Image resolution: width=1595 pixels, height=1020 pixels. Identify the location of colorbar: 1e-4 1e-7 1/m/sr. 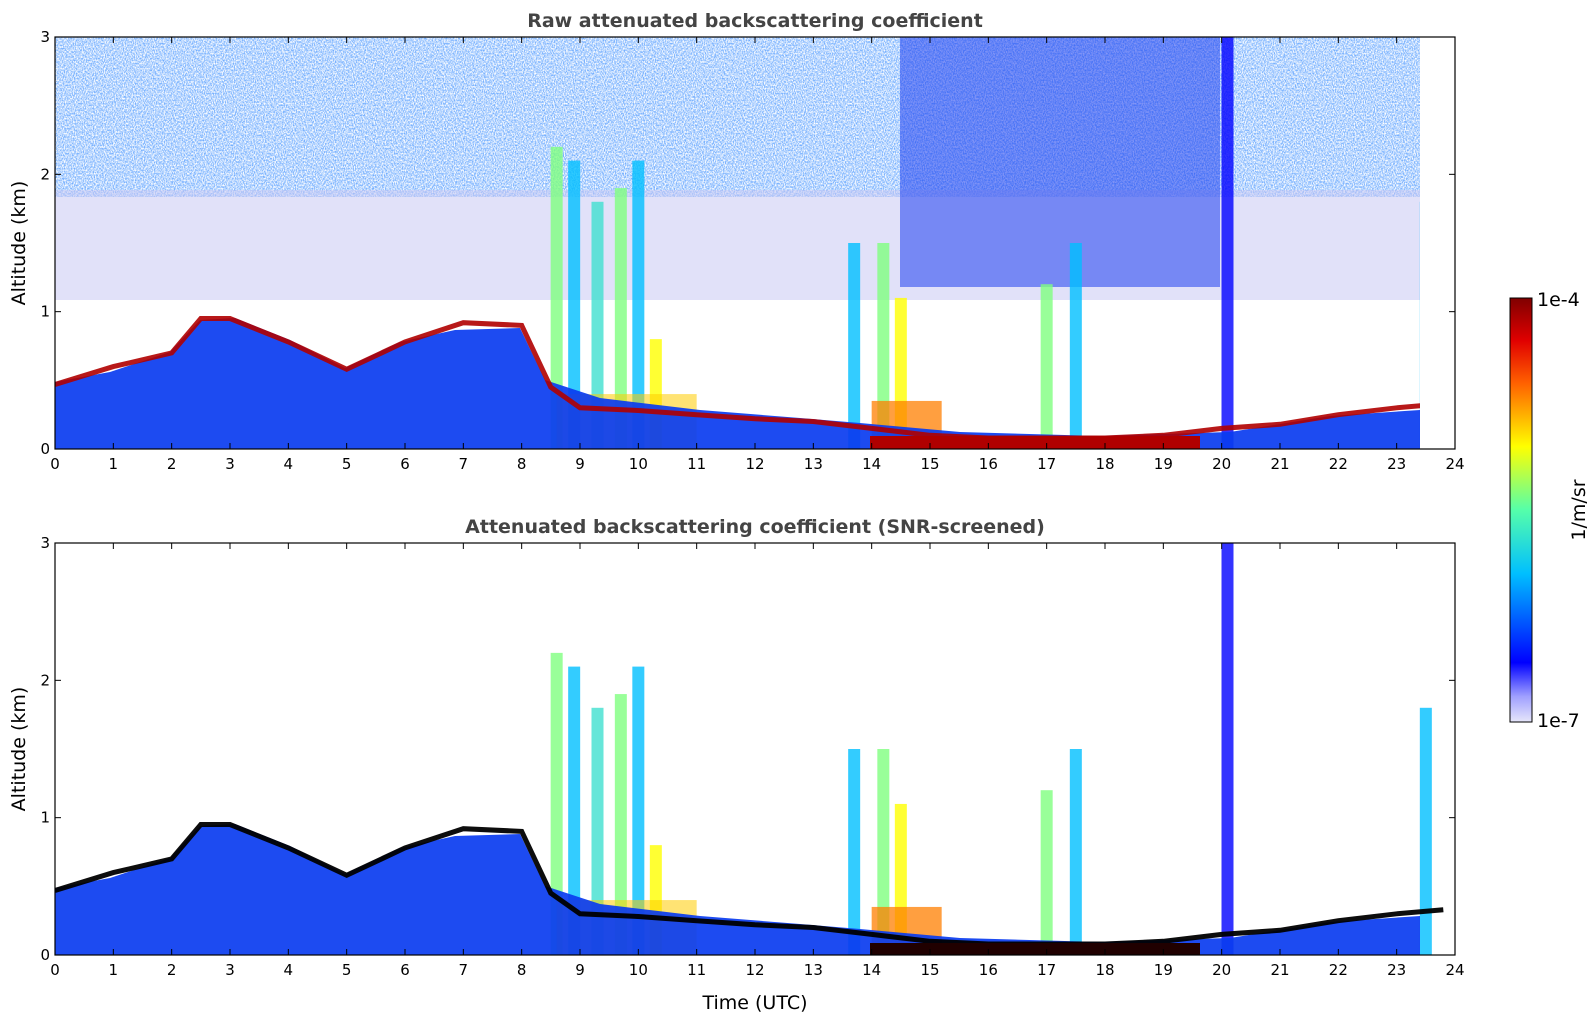
(1549, 510).